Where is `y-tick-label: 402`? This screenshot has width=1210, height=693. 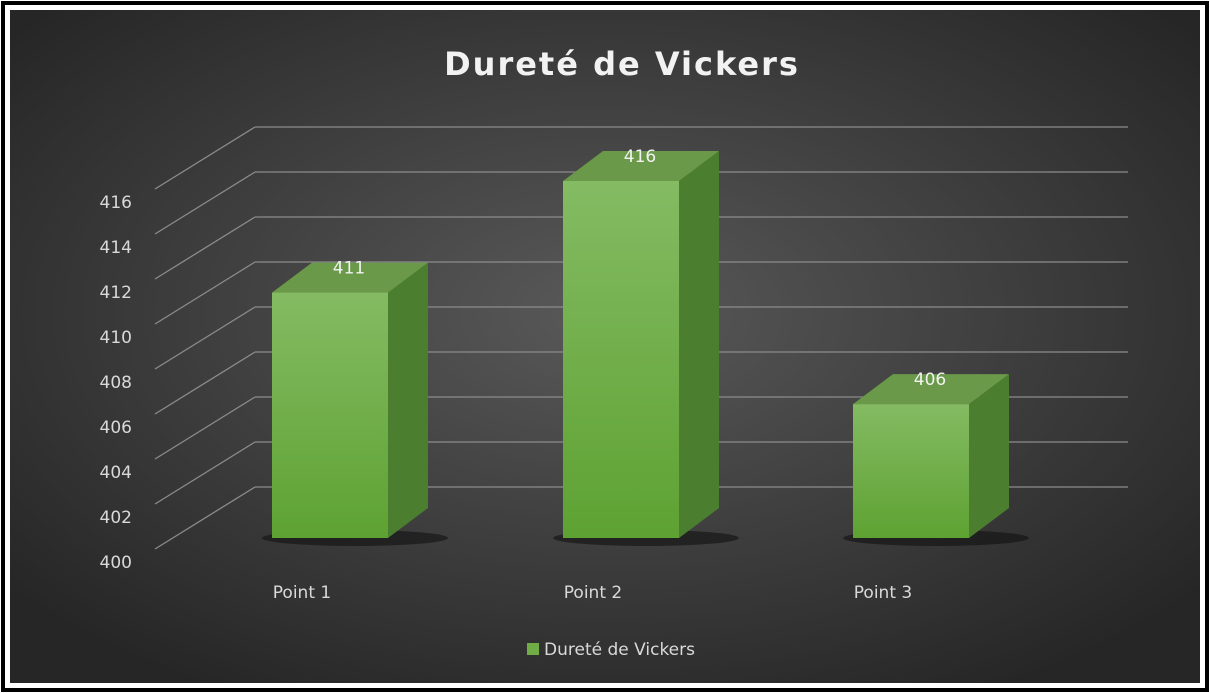 y-tick-label: 402 is located at coordinates (116, 518).